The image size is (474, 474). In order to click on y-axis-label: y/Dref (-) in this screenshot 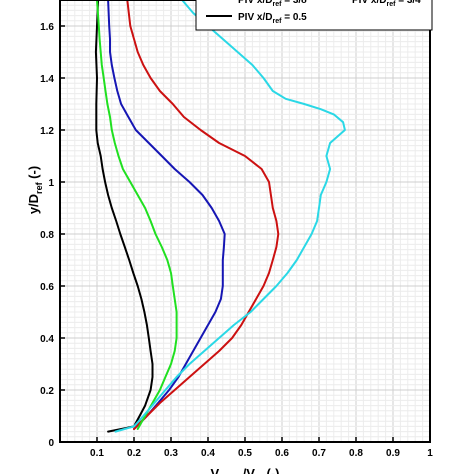, I will do `click(35, 190)`.